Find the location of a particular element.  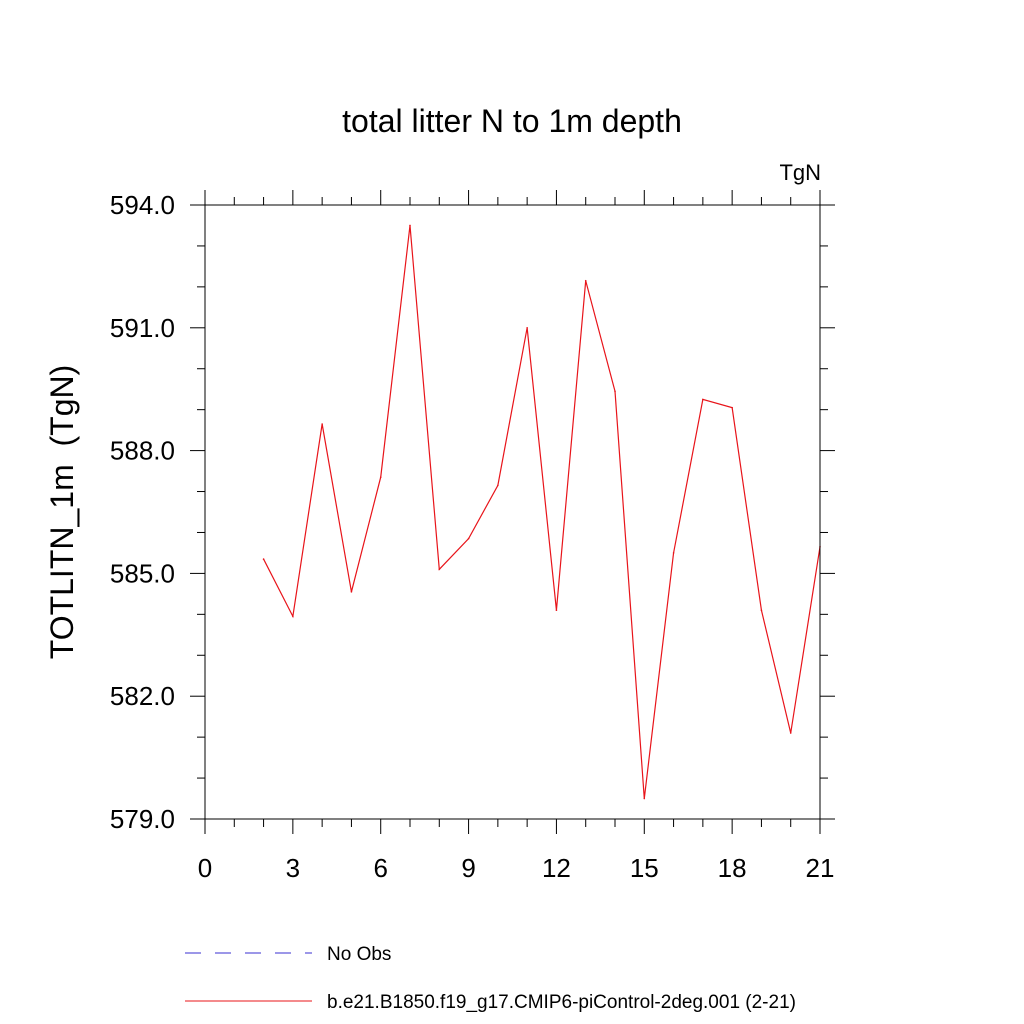

x-tick-label: 9 is located at coordinates (468, 868).